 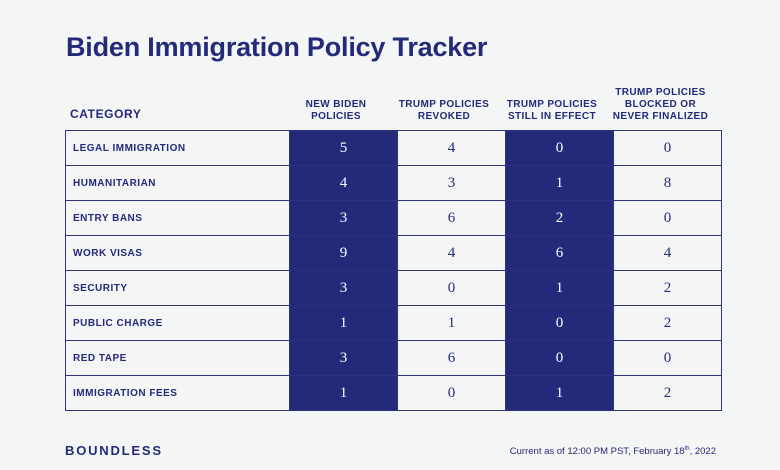 What do you see at coordinates (177, 323) in the screenshot?
I see `category-cell: PUBLIC CHARGE` at bounding box center [177, 323].